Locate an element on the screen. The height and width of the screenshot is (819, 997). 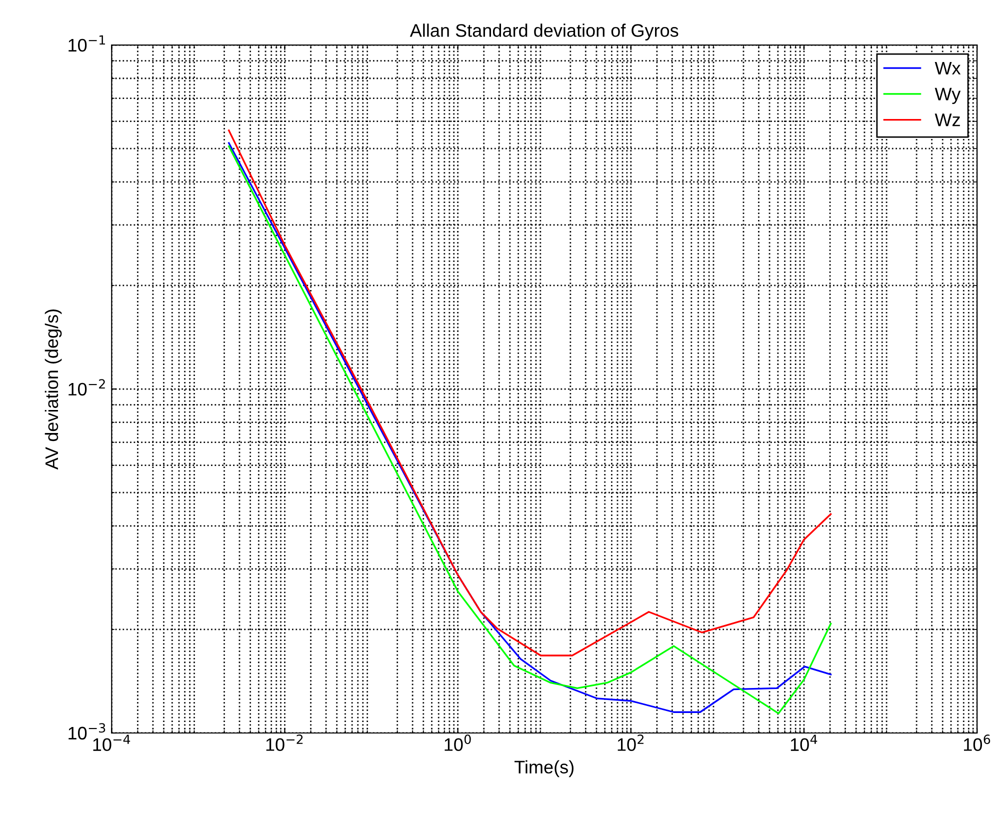
legend-label: Wz is located at coordinates (947, 120).